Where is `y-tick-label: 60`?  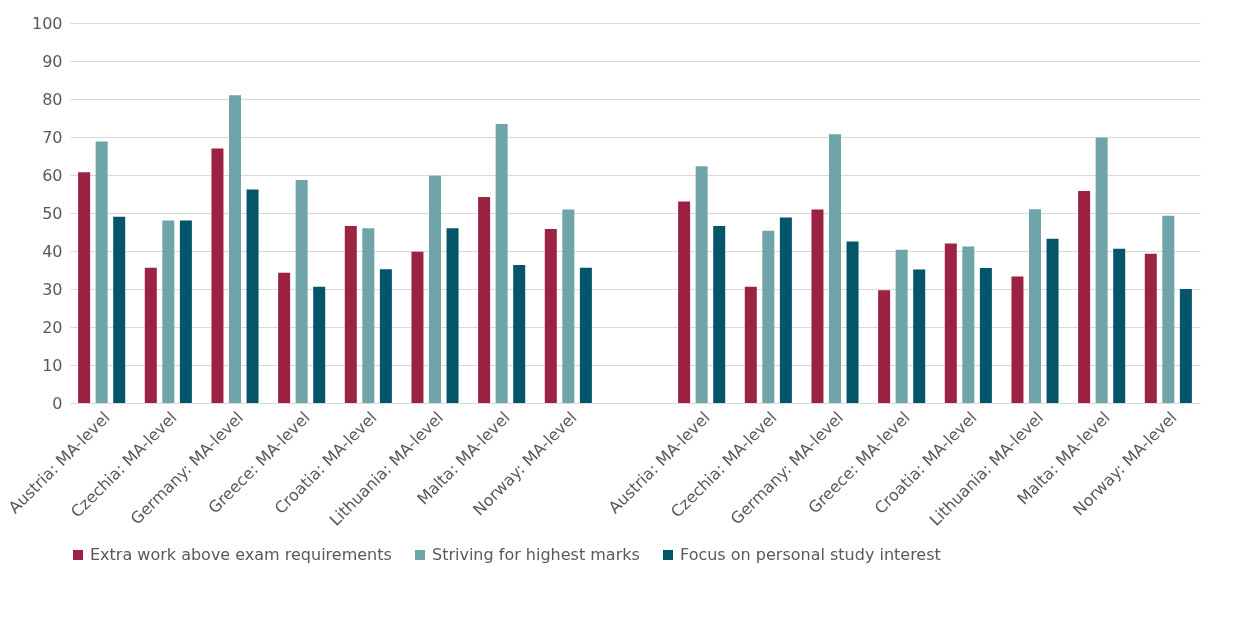
y-tick-label: 60 is located at coordinates (52, 175).